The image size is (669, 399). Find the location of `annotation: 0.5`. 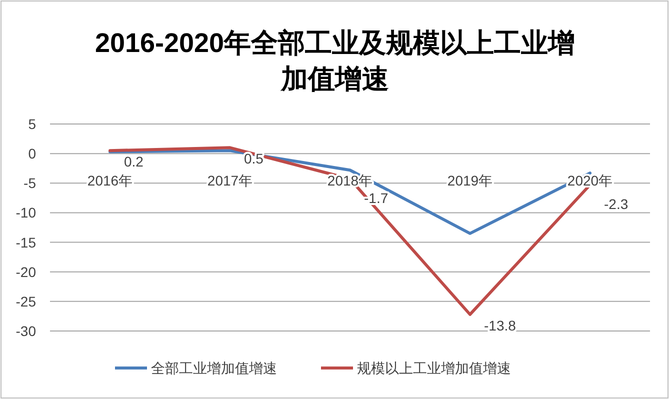

annotation: 0.5 is located at coordinates (254, 158).